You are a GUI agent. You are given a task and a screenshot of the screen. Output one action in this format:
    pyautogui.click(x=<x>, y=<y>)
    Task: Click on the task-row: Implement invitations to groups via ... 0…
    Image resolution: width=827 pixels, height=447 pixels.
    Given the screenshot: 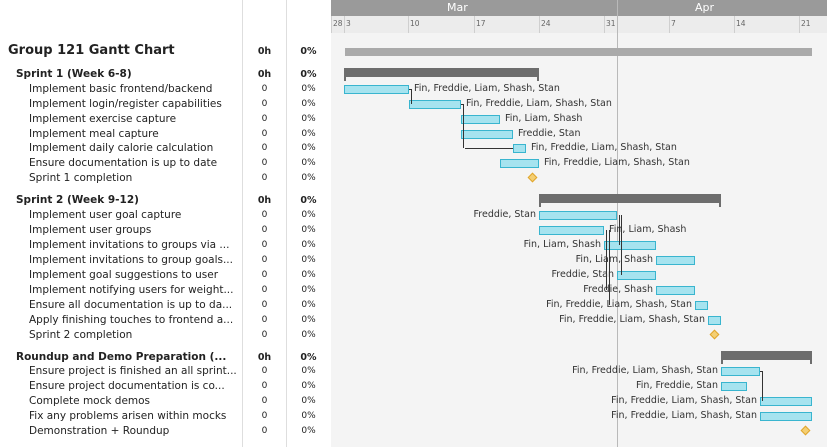 What is the action you would take?
    pyautogui.click(x=165, y=245)
    